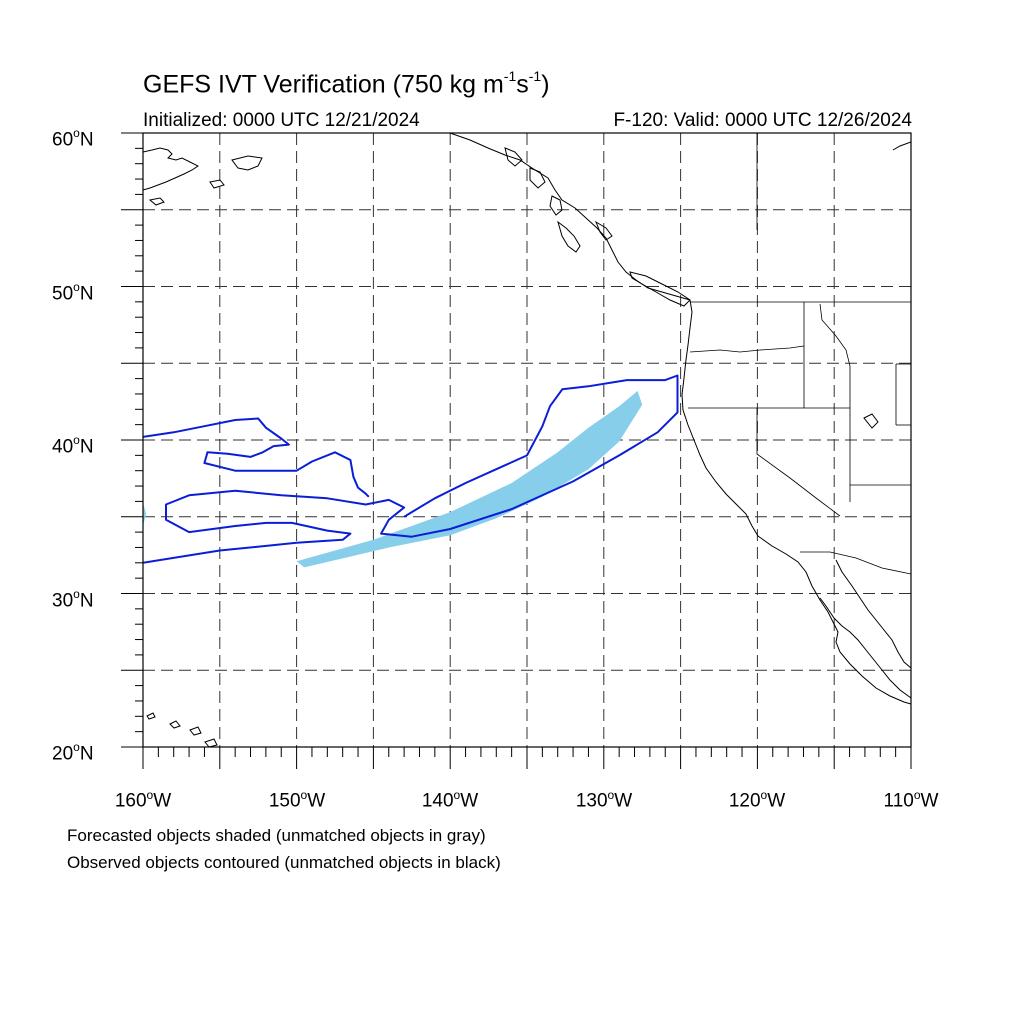 The height and width of the screenshot is (1024, 1024). Describe the element at coordinates (757, 800) in the screenshot. I see `lon-label-120w: 120oW` at that location.